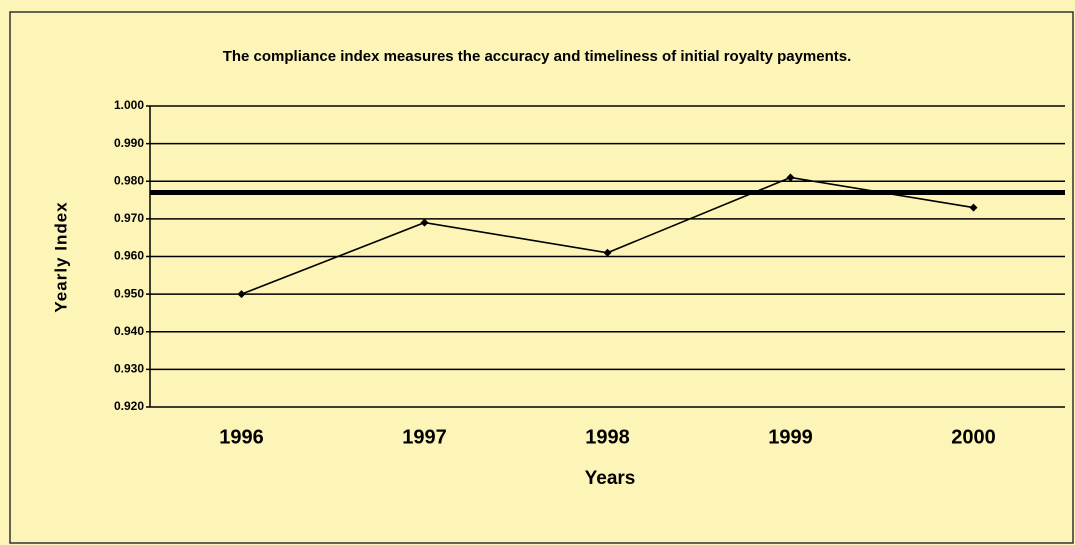 This screenshot has height=545, width=1075. What do you see at coordinates (129, 293) in the screenshot?
I see `y-tick-label: 0.950` at bounding box center [129, 293].